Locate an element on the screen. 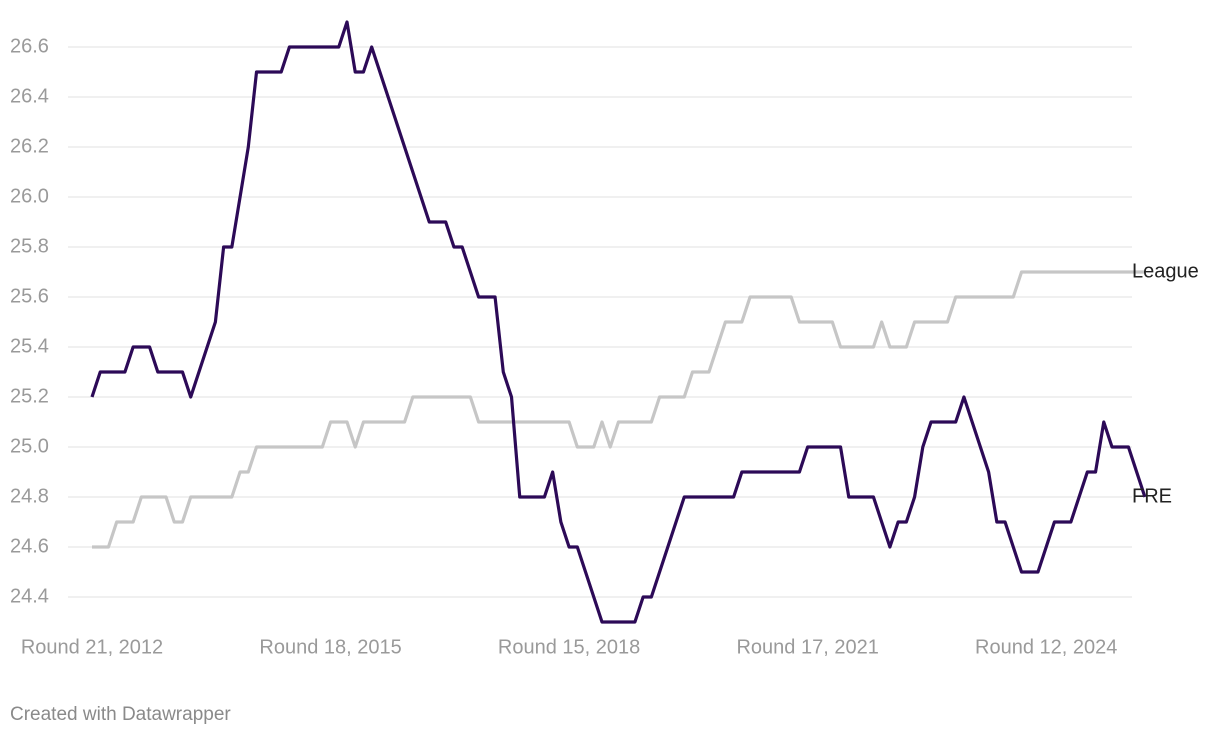 Image resolution: width=1220 pixels, height=738 pixels. y-tick-label: 26.6 is located at coordinates (29, 46).